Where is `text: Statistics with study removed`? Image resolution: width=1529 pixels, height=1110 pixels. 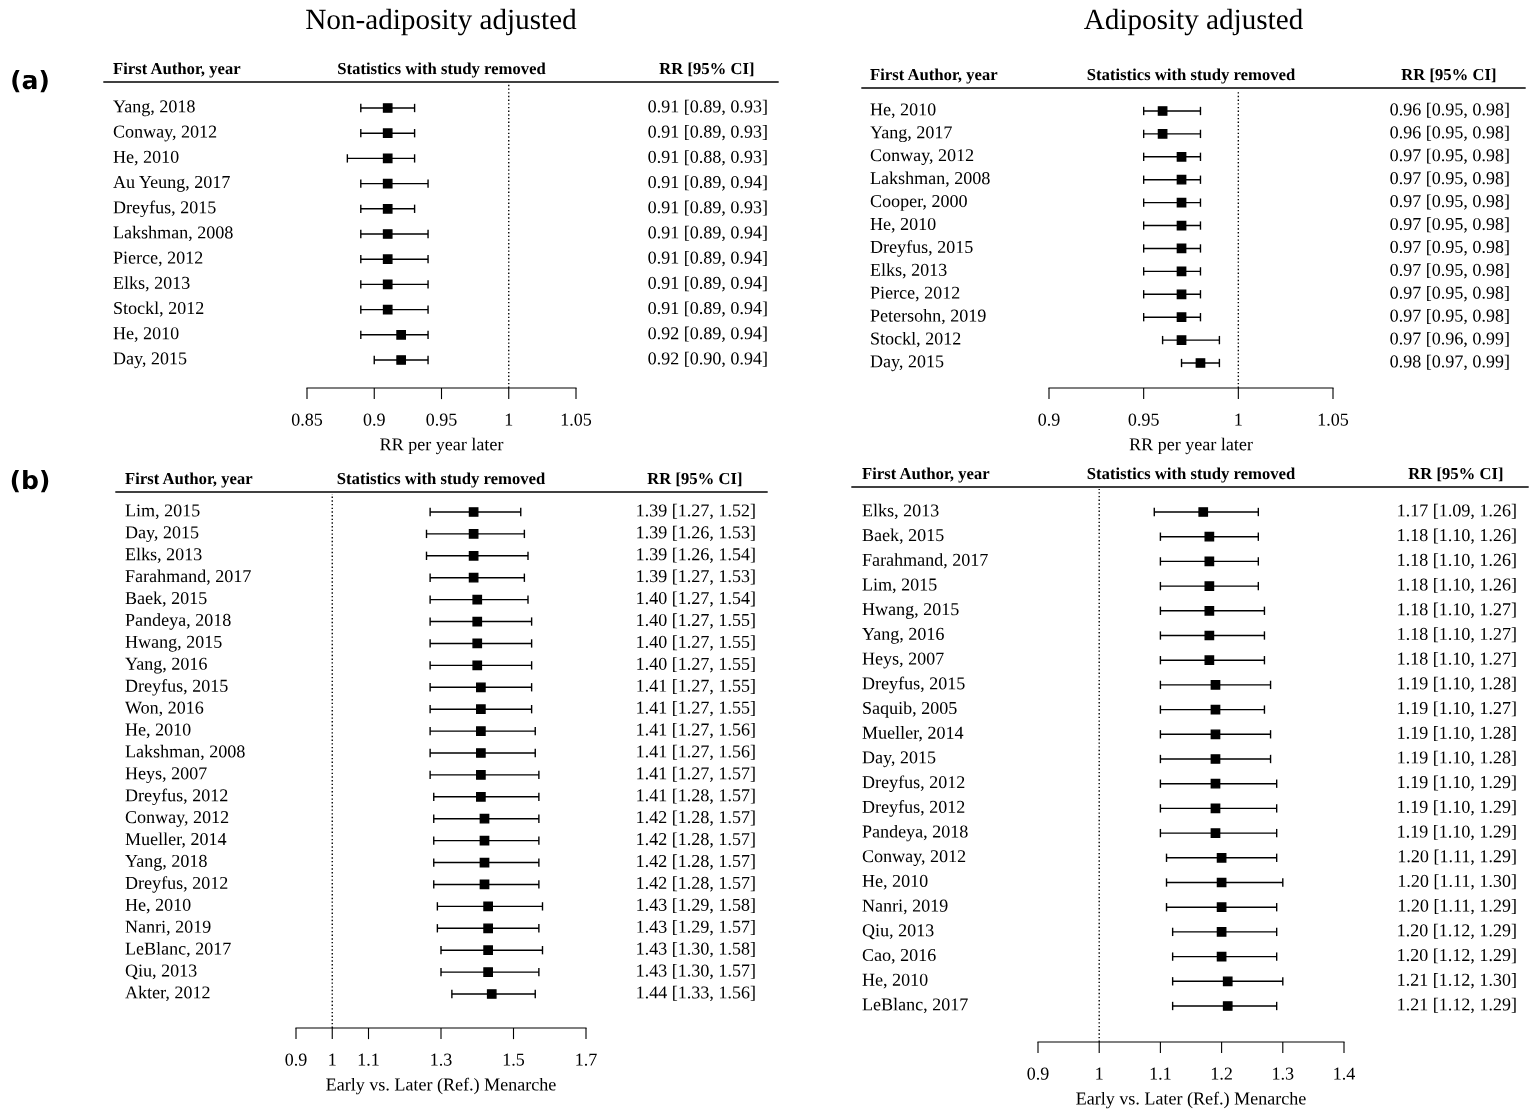 text: Statistics with study removed is located at coordinates (1191, 475).